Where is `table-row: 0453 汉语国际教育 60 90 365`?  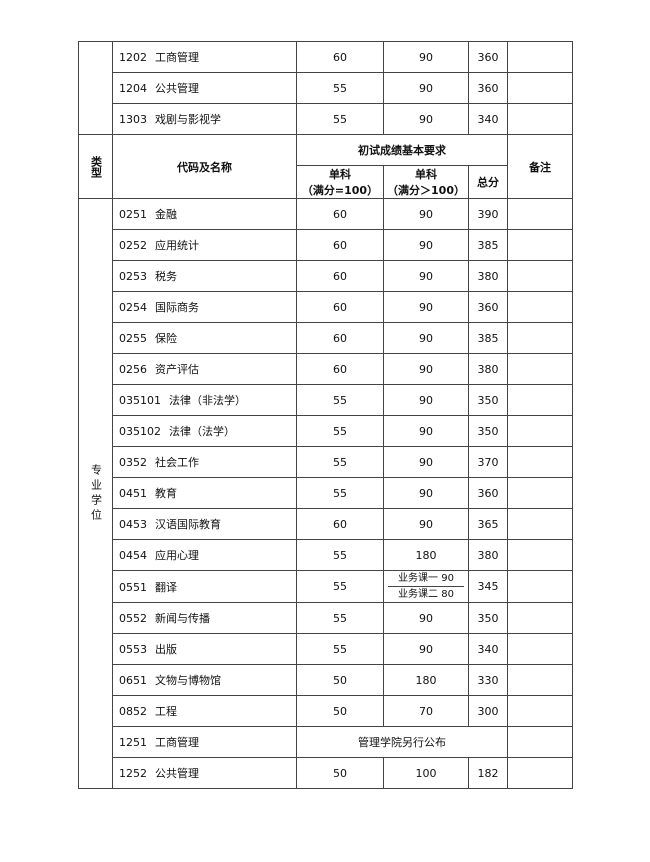
table-row: 0453 汉语国际教育 60 90 365 is located at coordinates (326, 524).